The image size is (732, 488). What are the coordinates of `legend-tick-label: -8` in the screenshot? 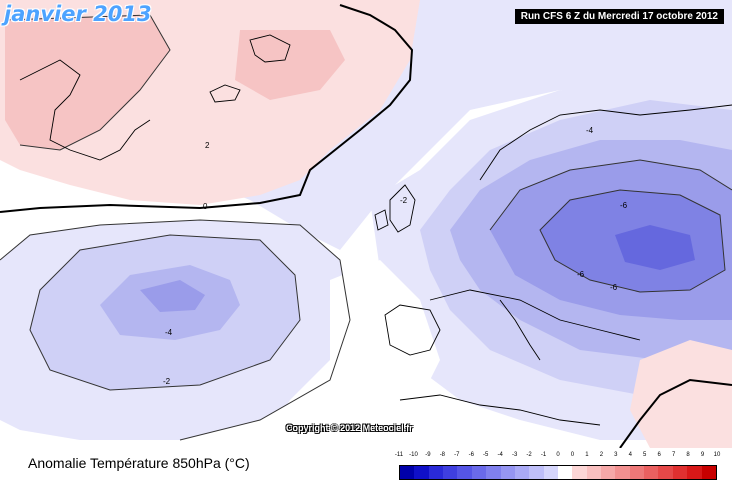 It's located at (442, 455).